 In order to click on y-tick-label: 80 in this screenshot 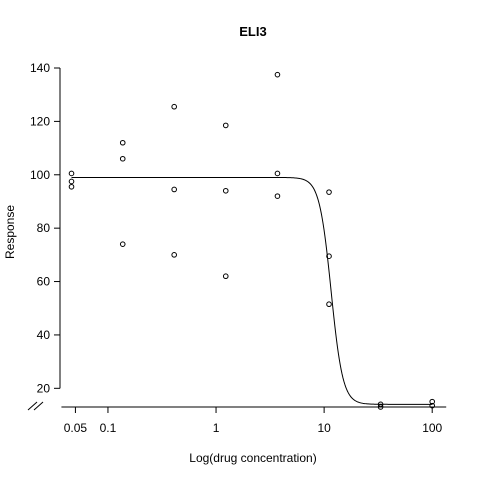, I will do `click(44, 228)`.